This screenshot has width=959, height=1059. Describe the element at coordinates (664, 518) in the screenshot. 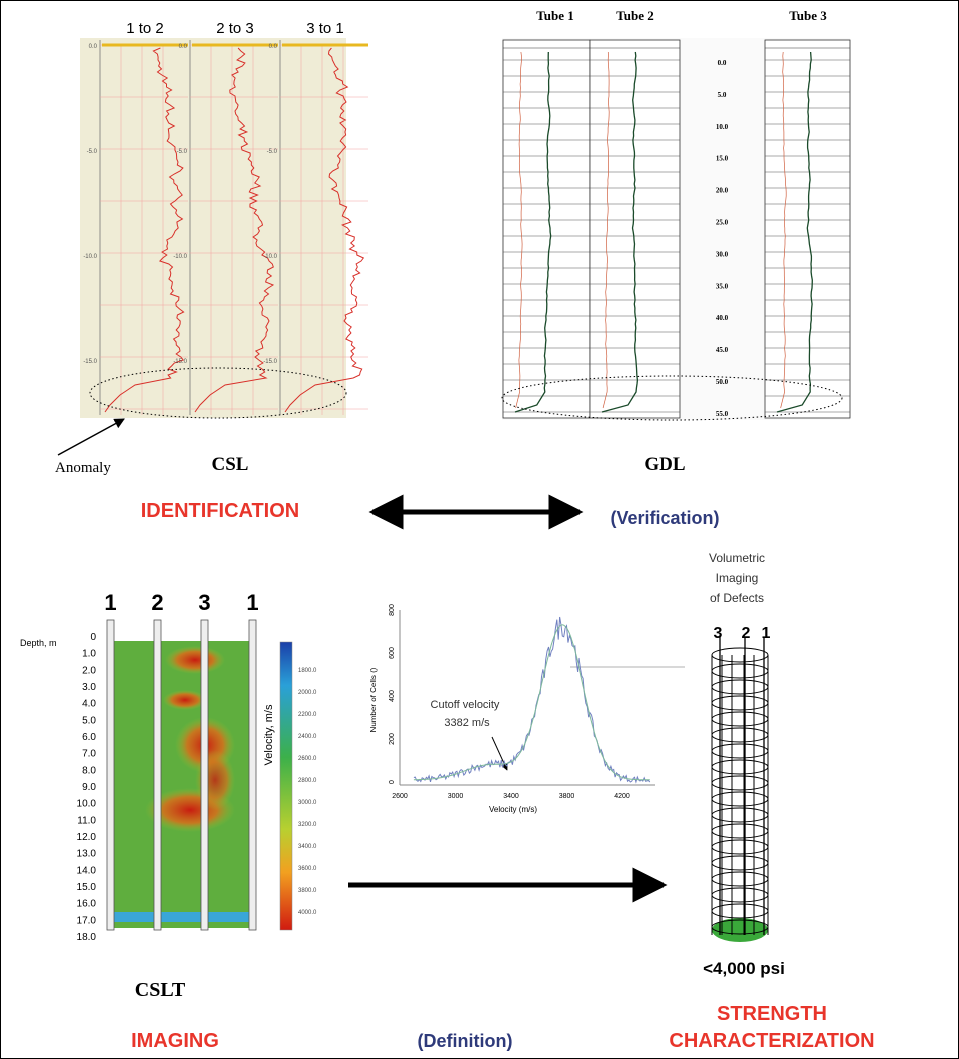

I see `gdl-caption: (Verification)` at that location.